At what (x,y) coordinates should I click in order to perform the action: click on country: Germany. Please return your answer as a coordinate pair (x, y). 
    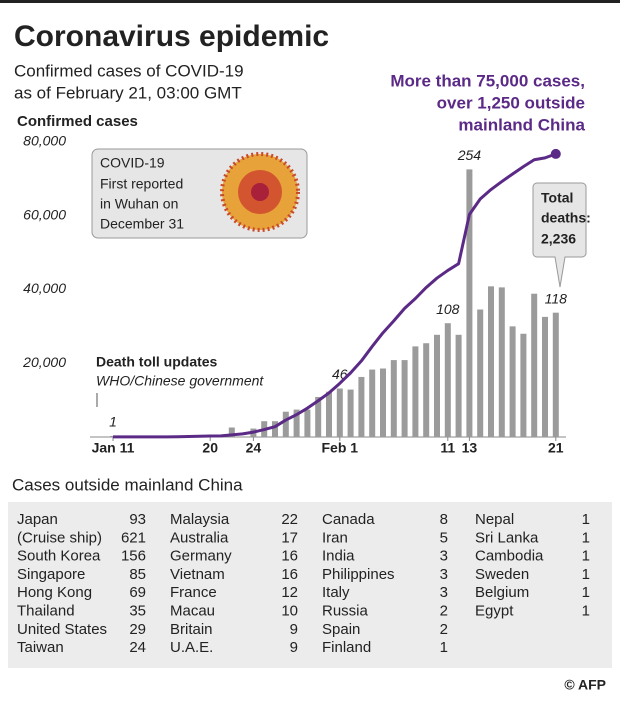
    Looking at the image, I should click on (201, 556).